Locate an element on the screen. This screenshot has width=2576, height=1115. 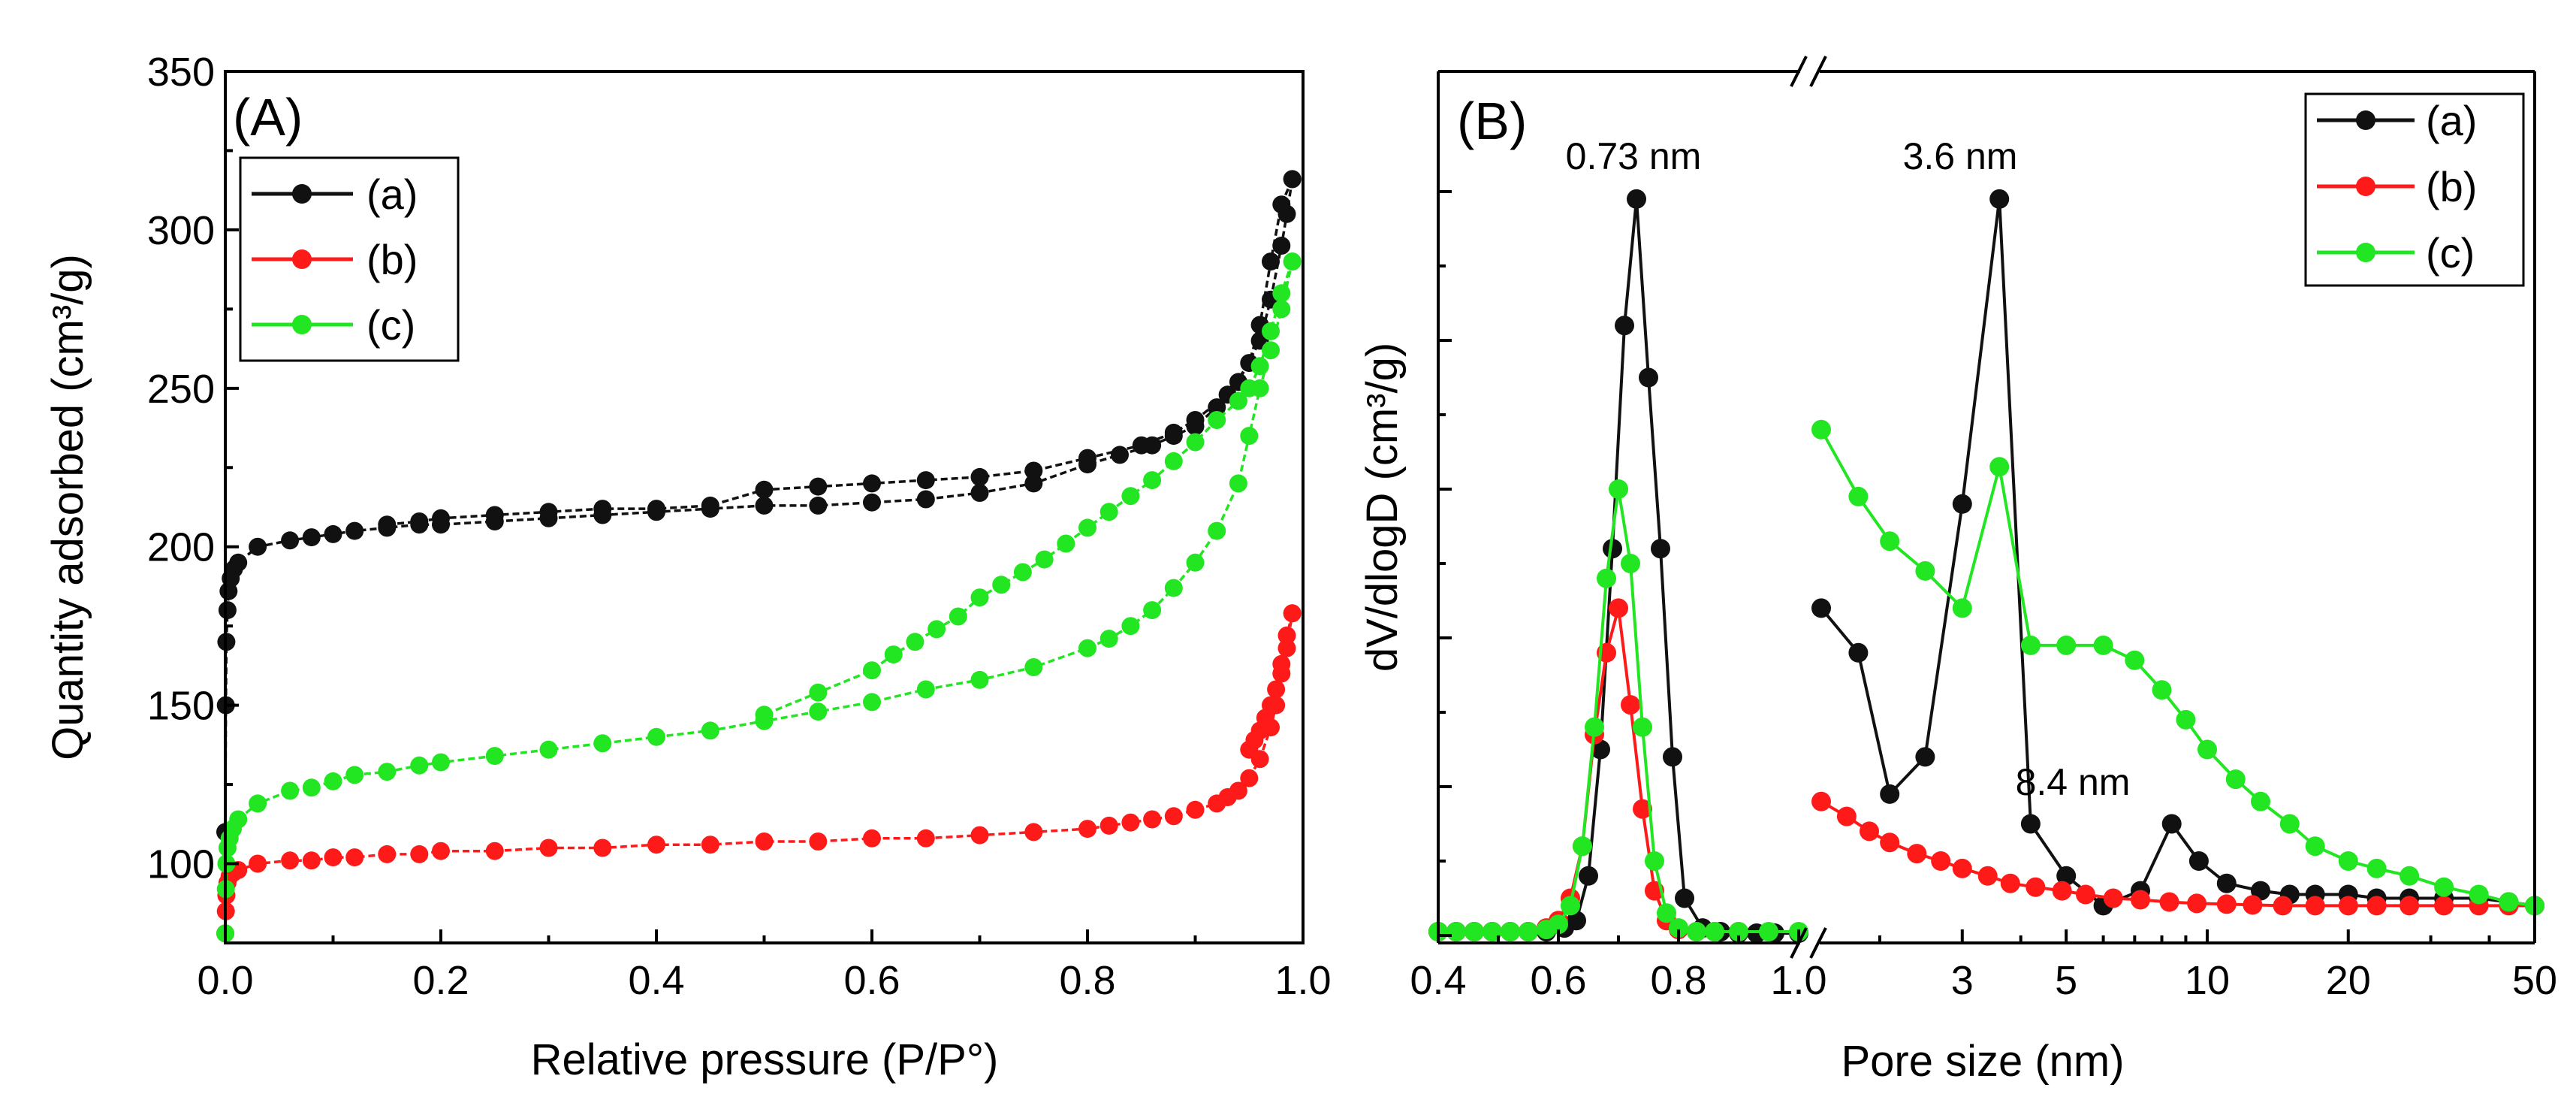
annotation-0-73nm: 0.73 nm is located at coordinates (1634, 156).